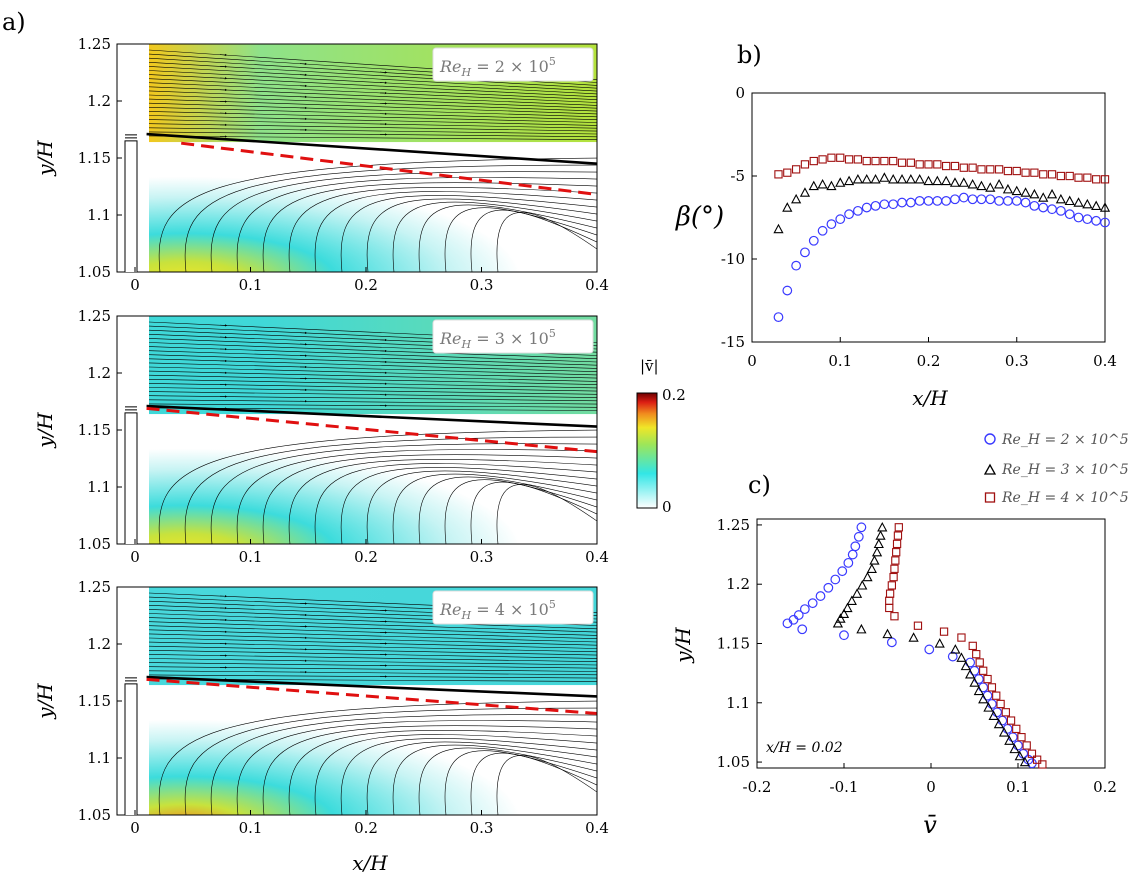 The height and width of the screenshot is (883, 1131). I want to click on x-tick-label: -0.2, so click(757, 787).